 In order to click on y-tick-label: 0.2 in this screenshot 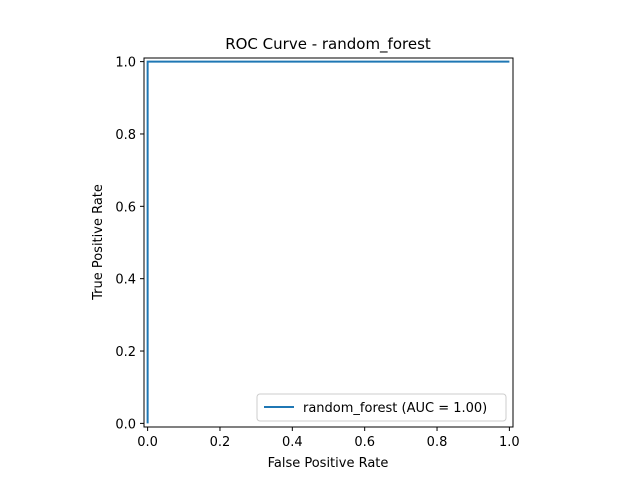, I will do `click(125, 352)`.